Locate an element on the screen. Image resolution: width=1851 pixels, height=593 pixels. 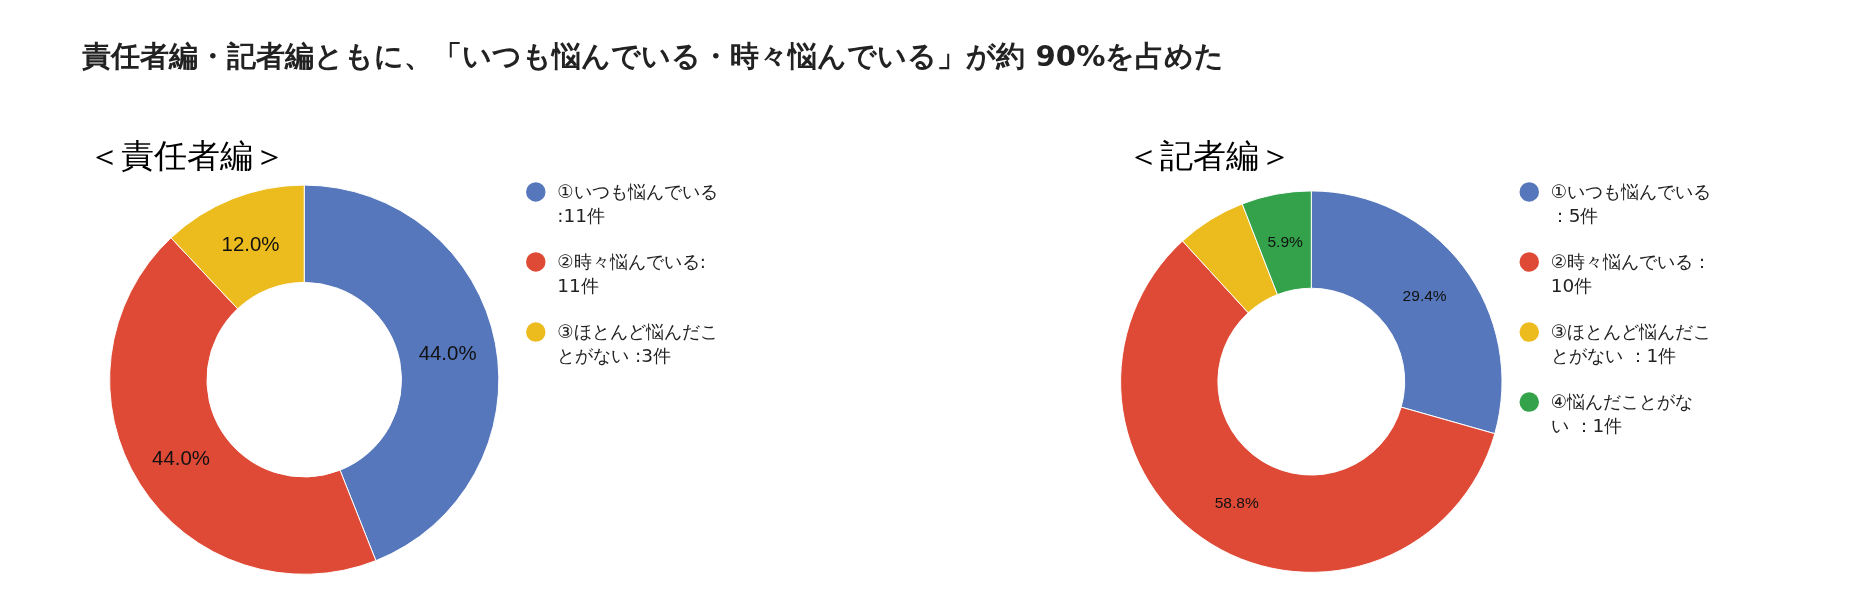
data-label: 29.4% is located at coordinates (1424, 296).